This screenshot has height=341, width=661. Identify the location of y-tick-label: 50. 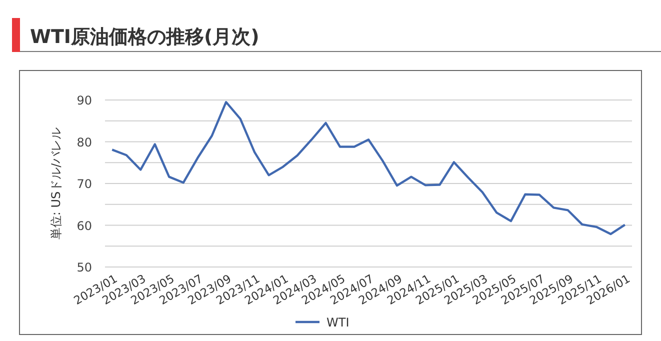
(84, 267).